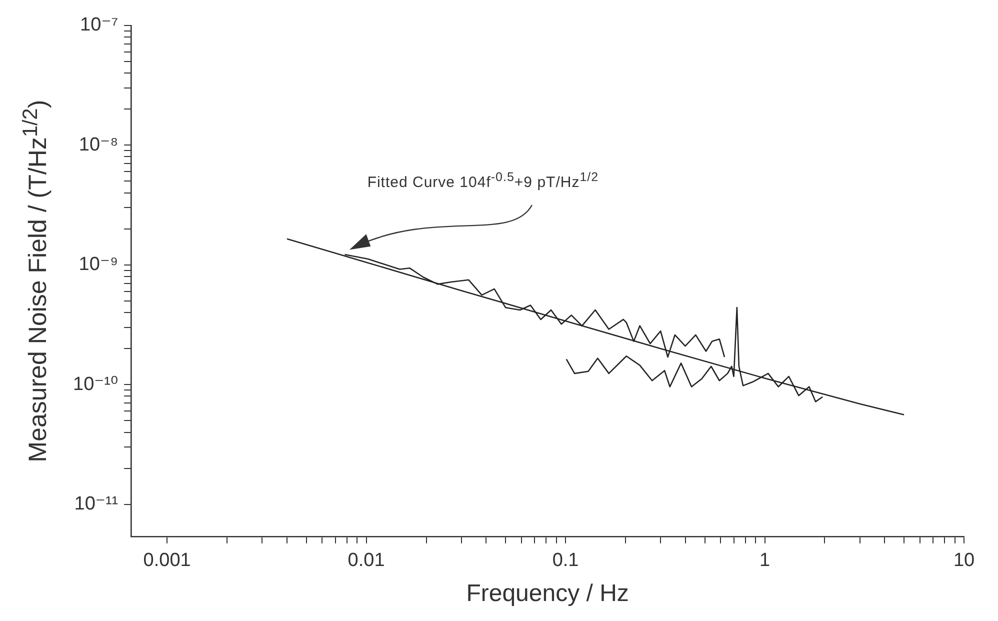 The width and height of the screenshot is (998, 621). I want to click on x-axis-title: Frequency / Hz, so click(547, 594).